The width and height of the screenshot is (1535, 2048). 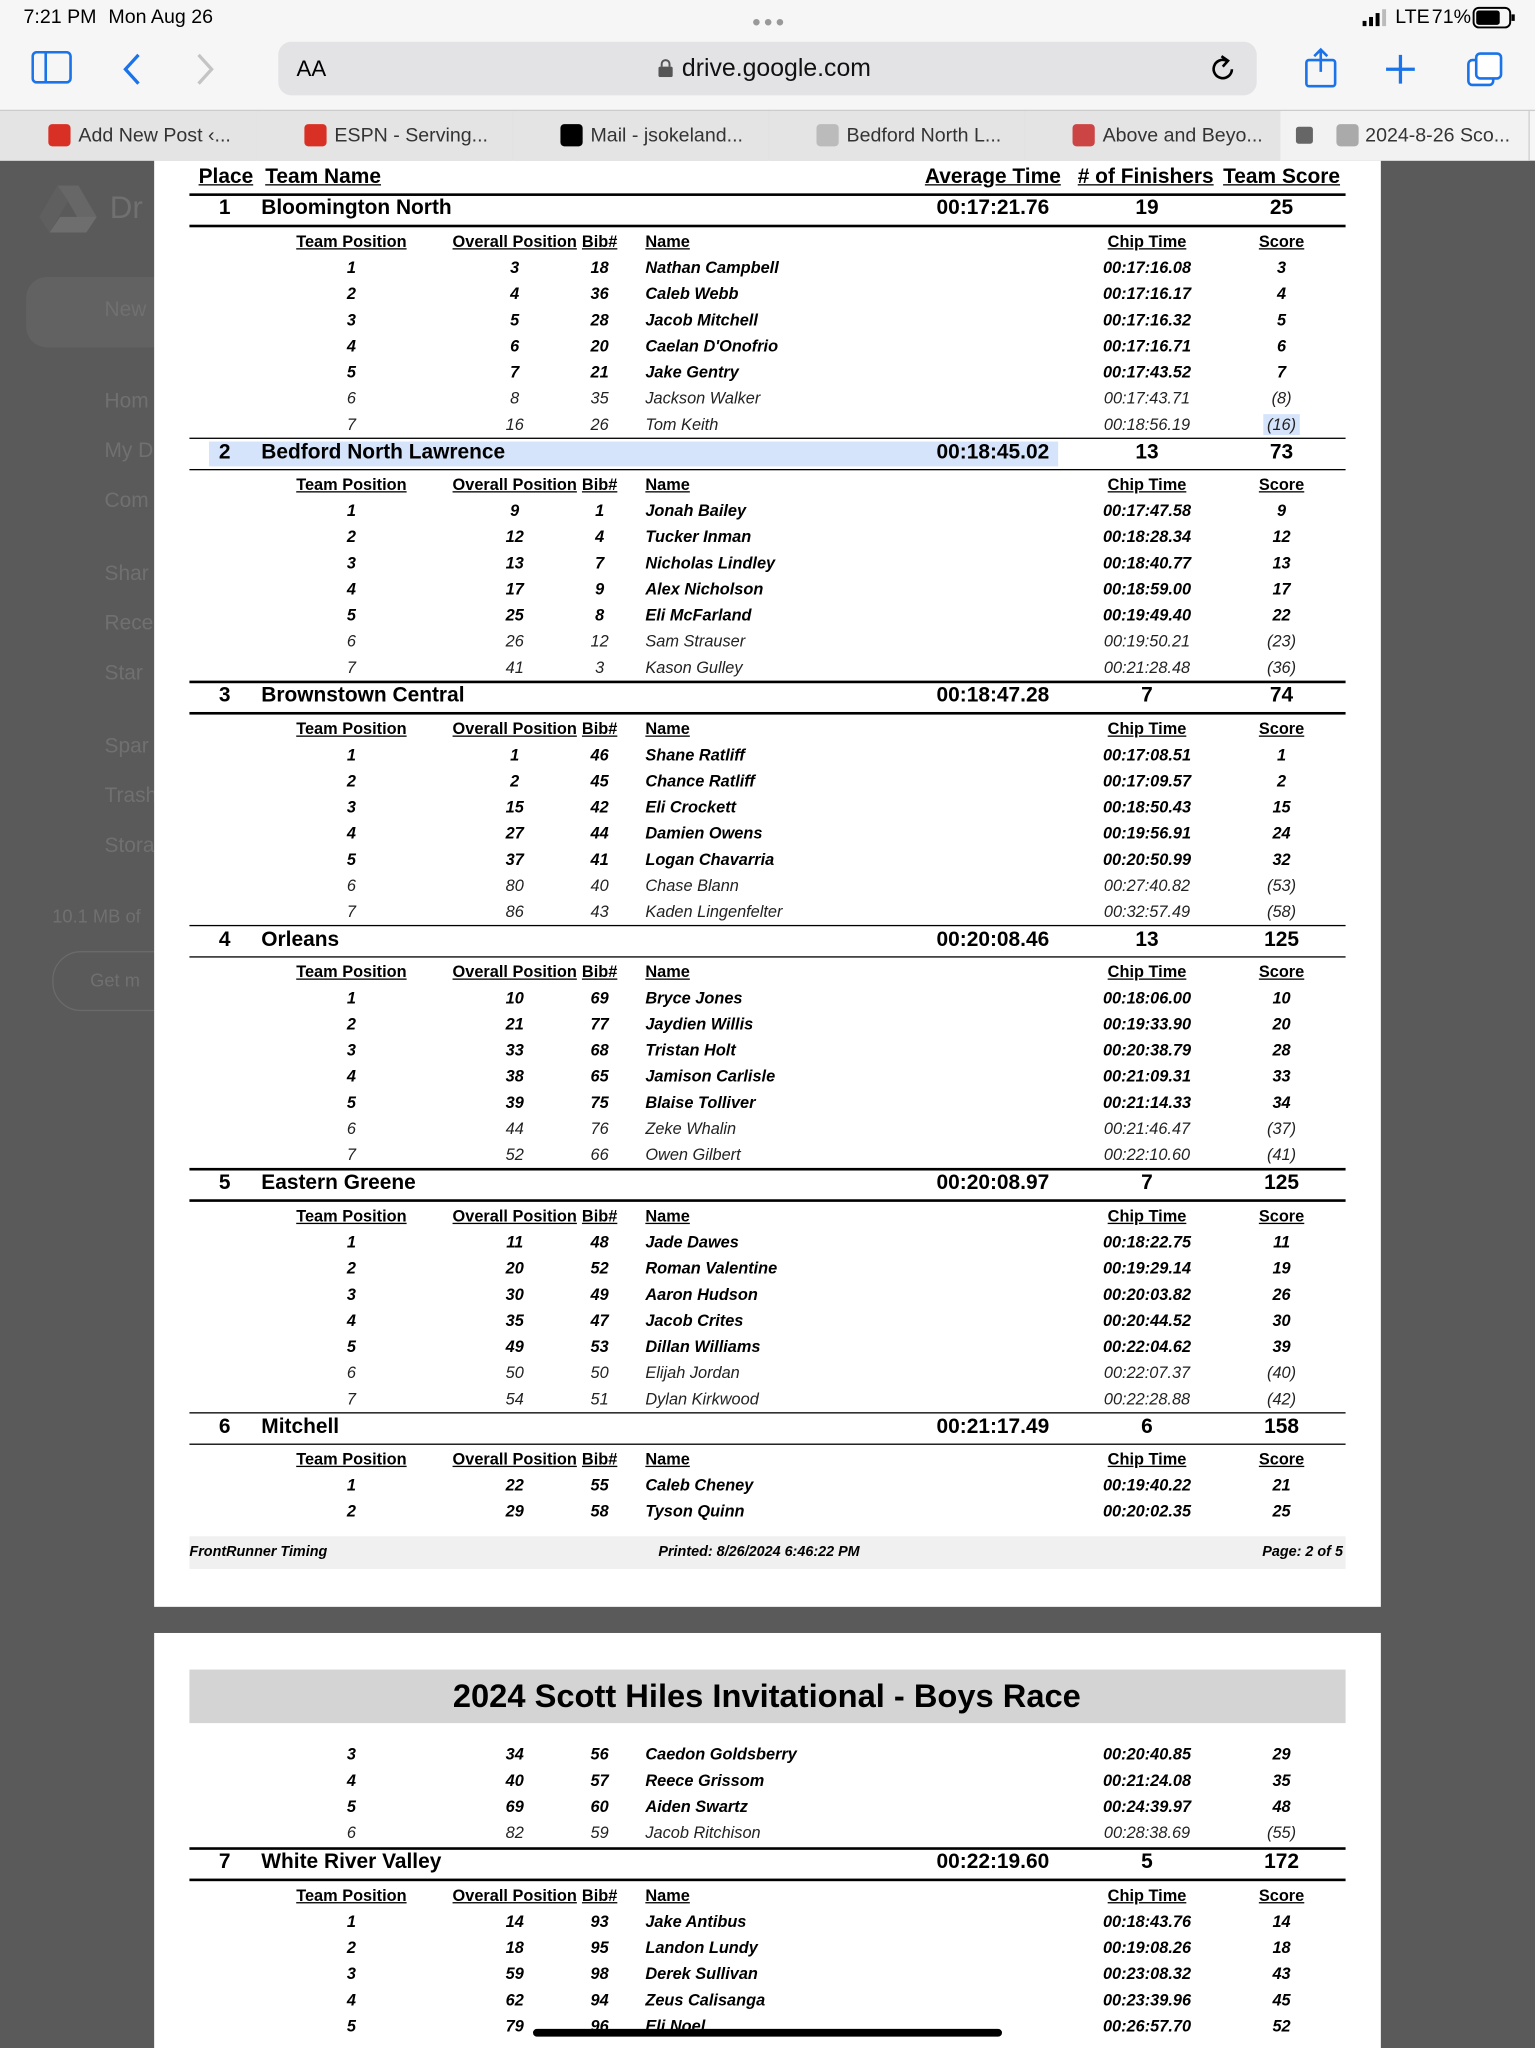 What do you see at coordinates (224, 452) in the screenshot?
I see `team-place: 2` at bounding box center [224, 452].